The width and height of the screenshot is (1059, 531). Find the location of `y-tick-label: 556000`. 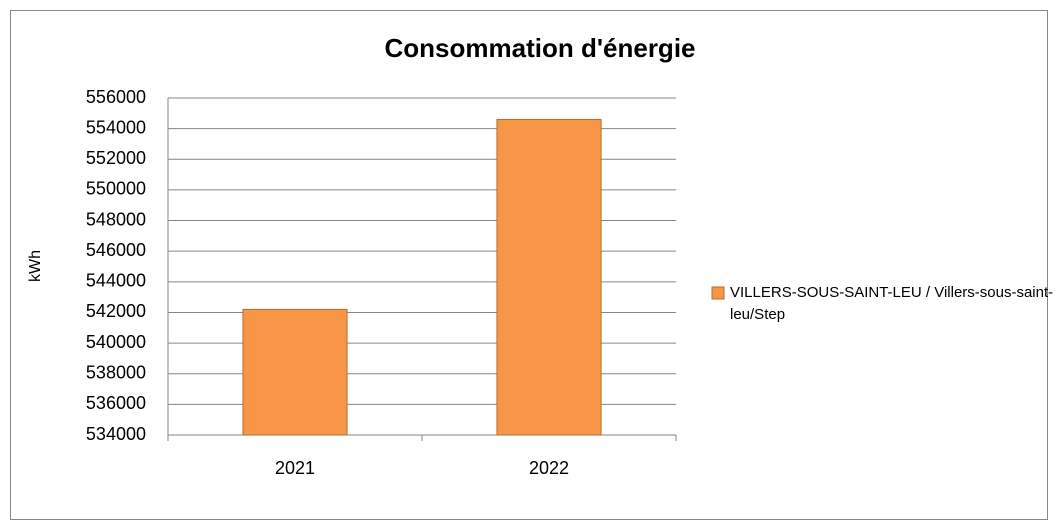

y-tick-label: 556000 is located at coordinates (116, 97).